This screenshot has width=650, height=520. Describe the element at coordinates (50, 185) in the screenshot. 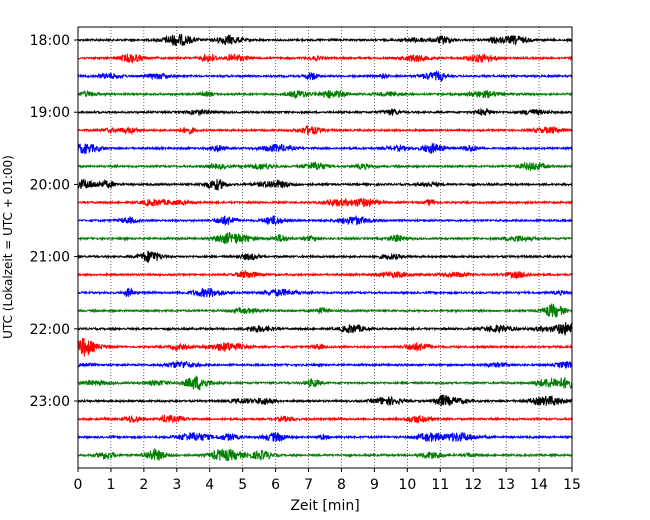

I see `y-tick-label: 20:00` at that location.